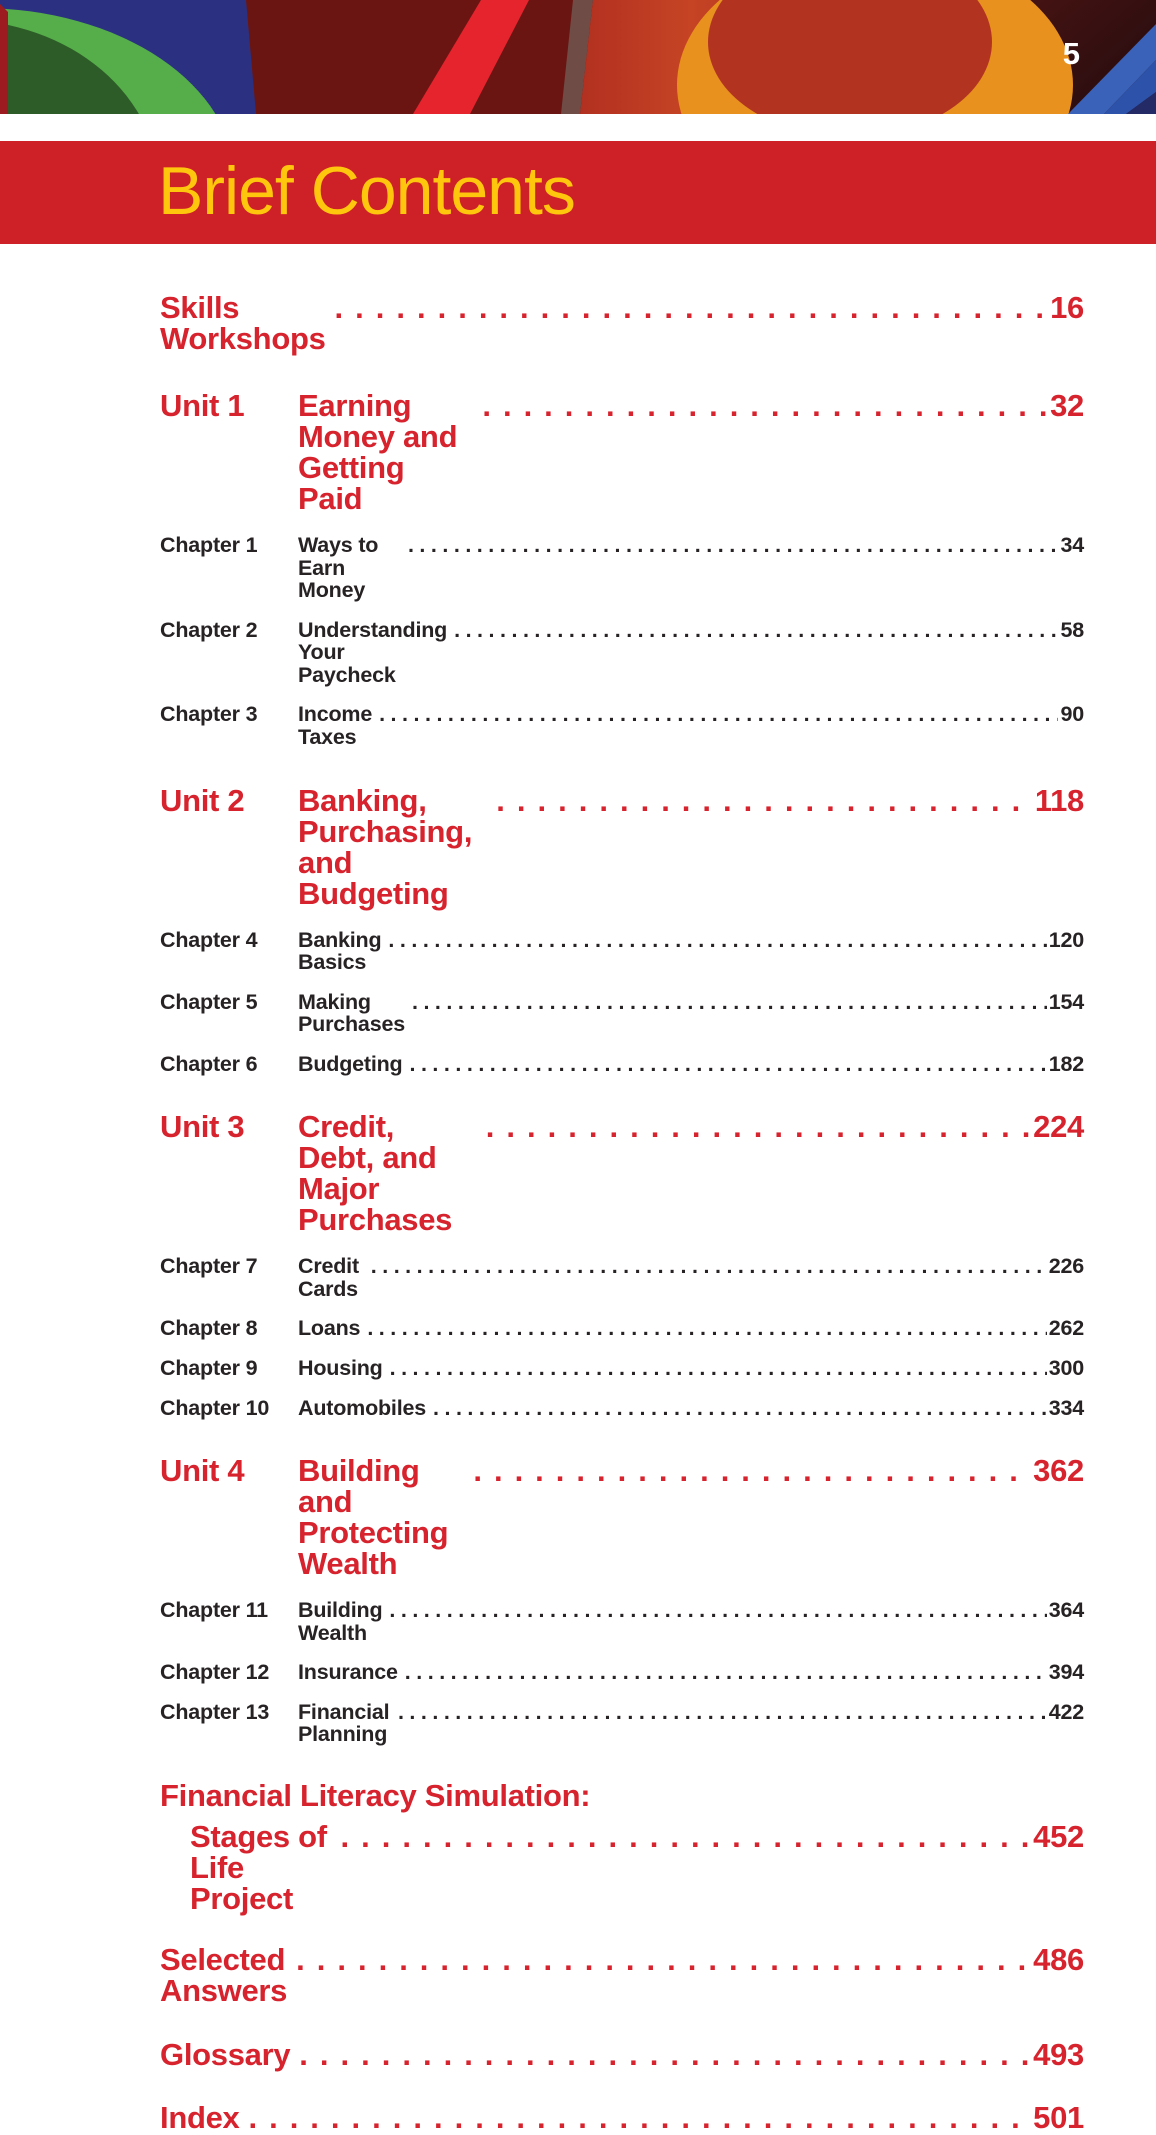 This screenshot has height=2135, width=1156. What do you see at coordinates (378, 452) in the screenshot?
I see `unit-title: Earning Money and Getting Paid` at bounding box center [378, 452].